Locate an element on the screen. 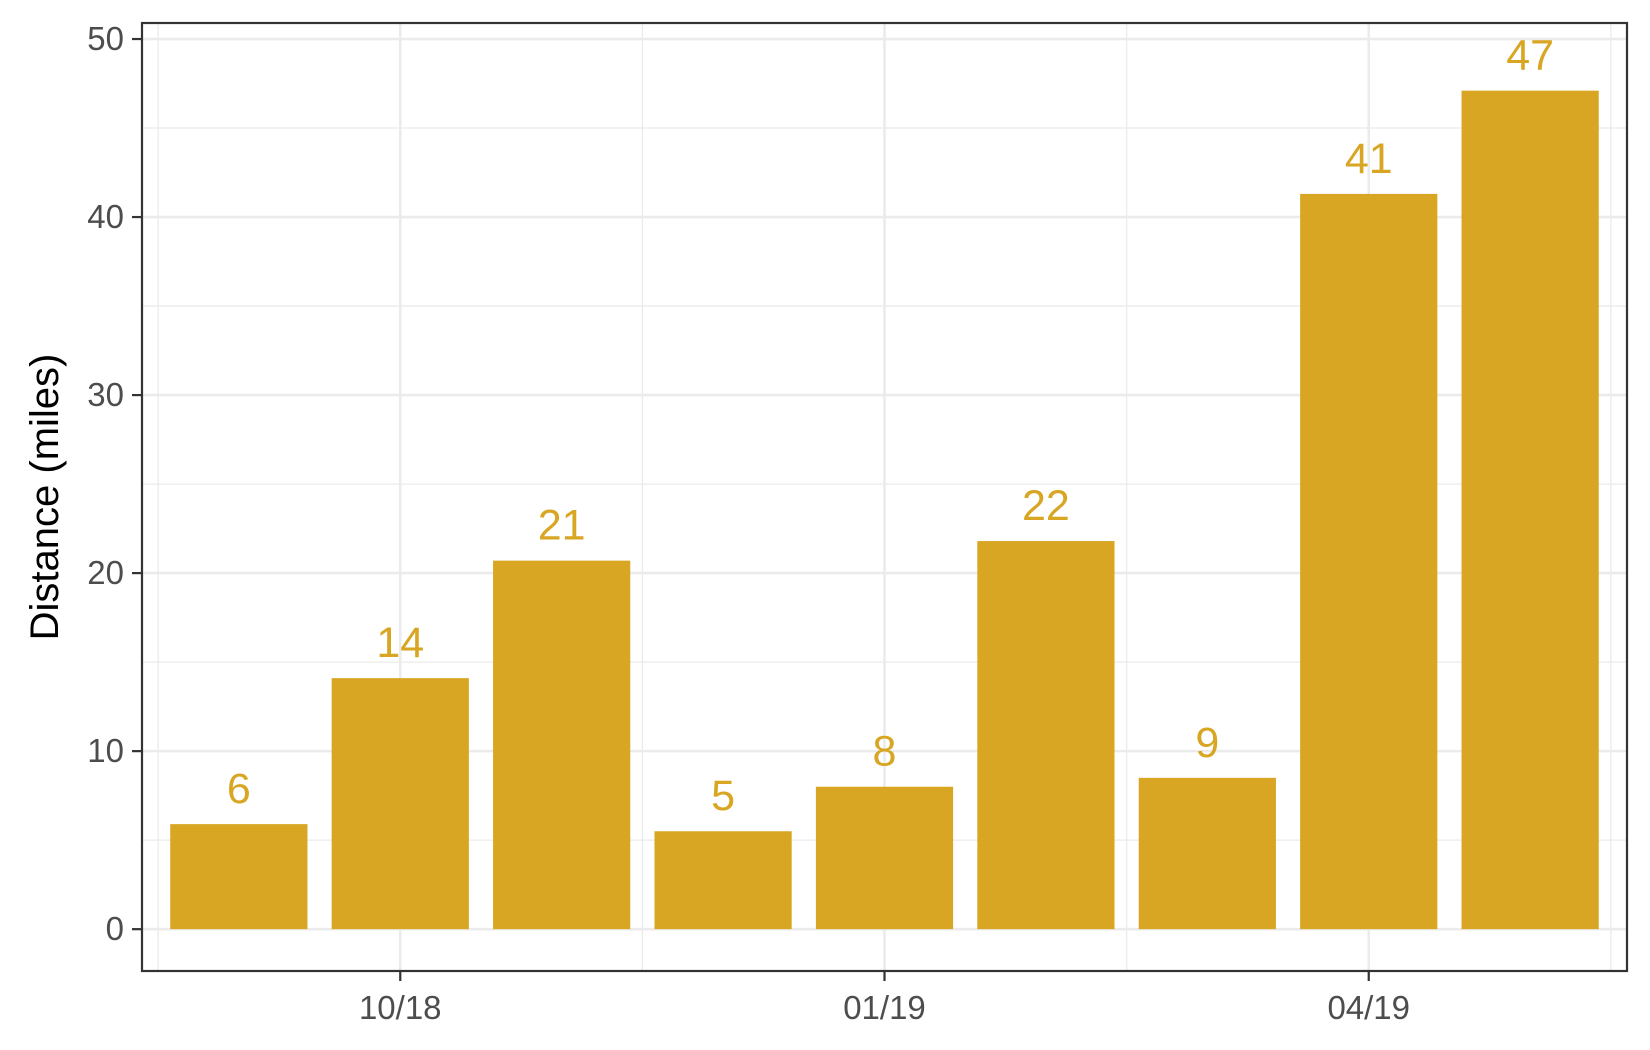 This screenshot has height=1050, width=1650. bar-value-label: 5 is located at coordinates (723, 796).